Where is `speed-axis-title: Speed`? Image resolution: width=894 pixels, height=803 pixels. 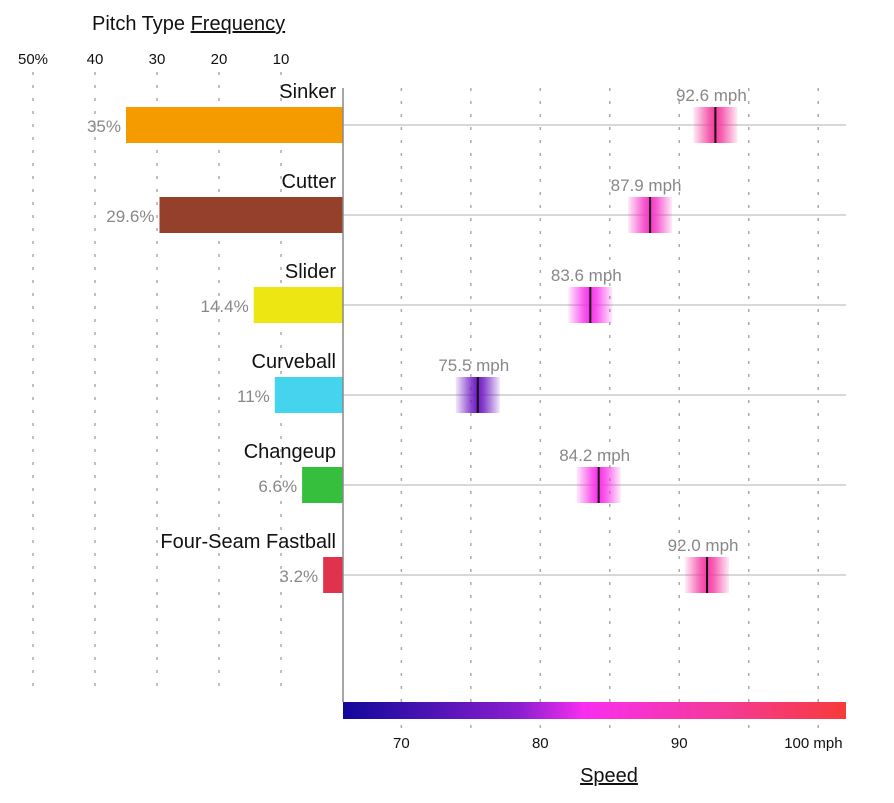
speed-axis-title: Speed is located at coordinates (609, 776).